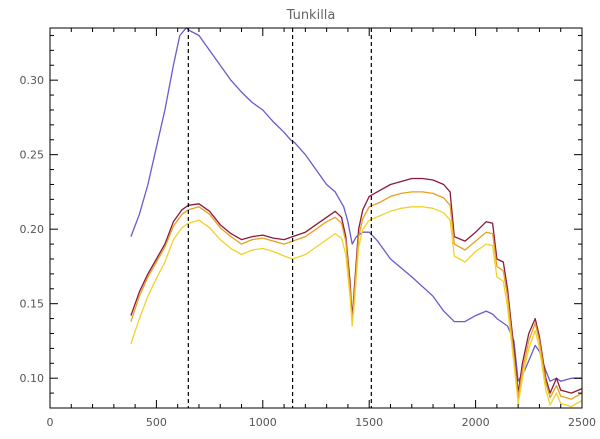 Image resolution: width=600 pixels, height=439 pixels. I want to click on x-tick-label: 1500, so click(369, 422).